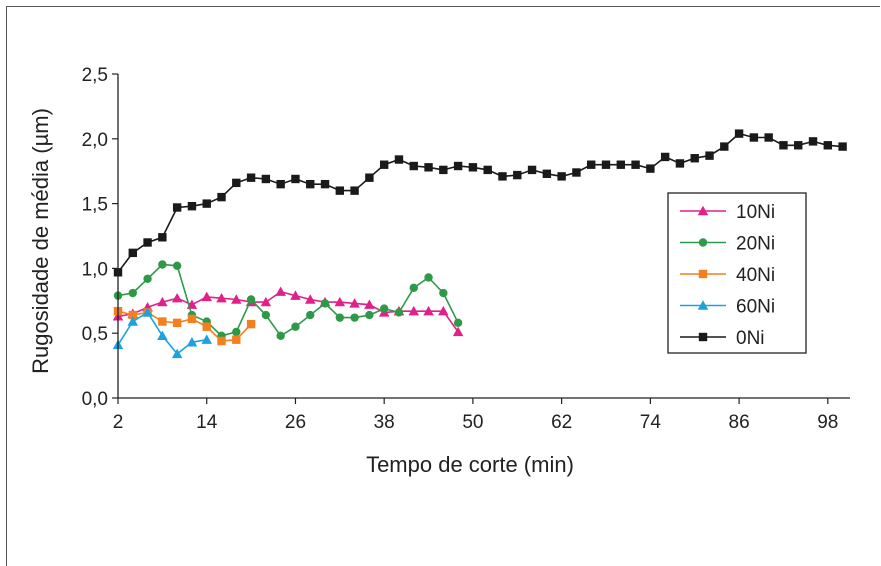 This screenshot has height=566, width=881. What do you see at coordinates (727, 307) in the screenshot?
I see `legend-item: 60Ni` at bounding box center [727, 307].